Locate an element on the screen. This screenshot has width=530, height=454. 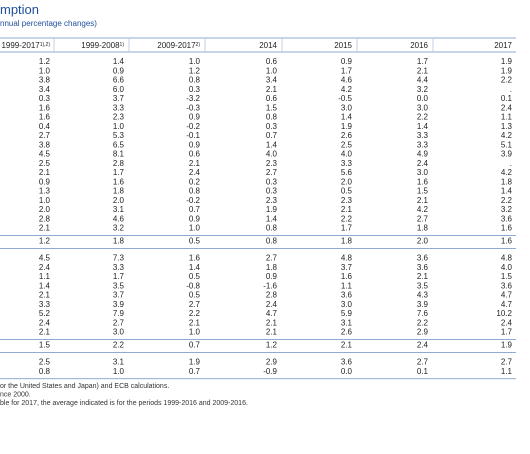
column-header: 1999-20171),2) is located at coordinates (25, 45).